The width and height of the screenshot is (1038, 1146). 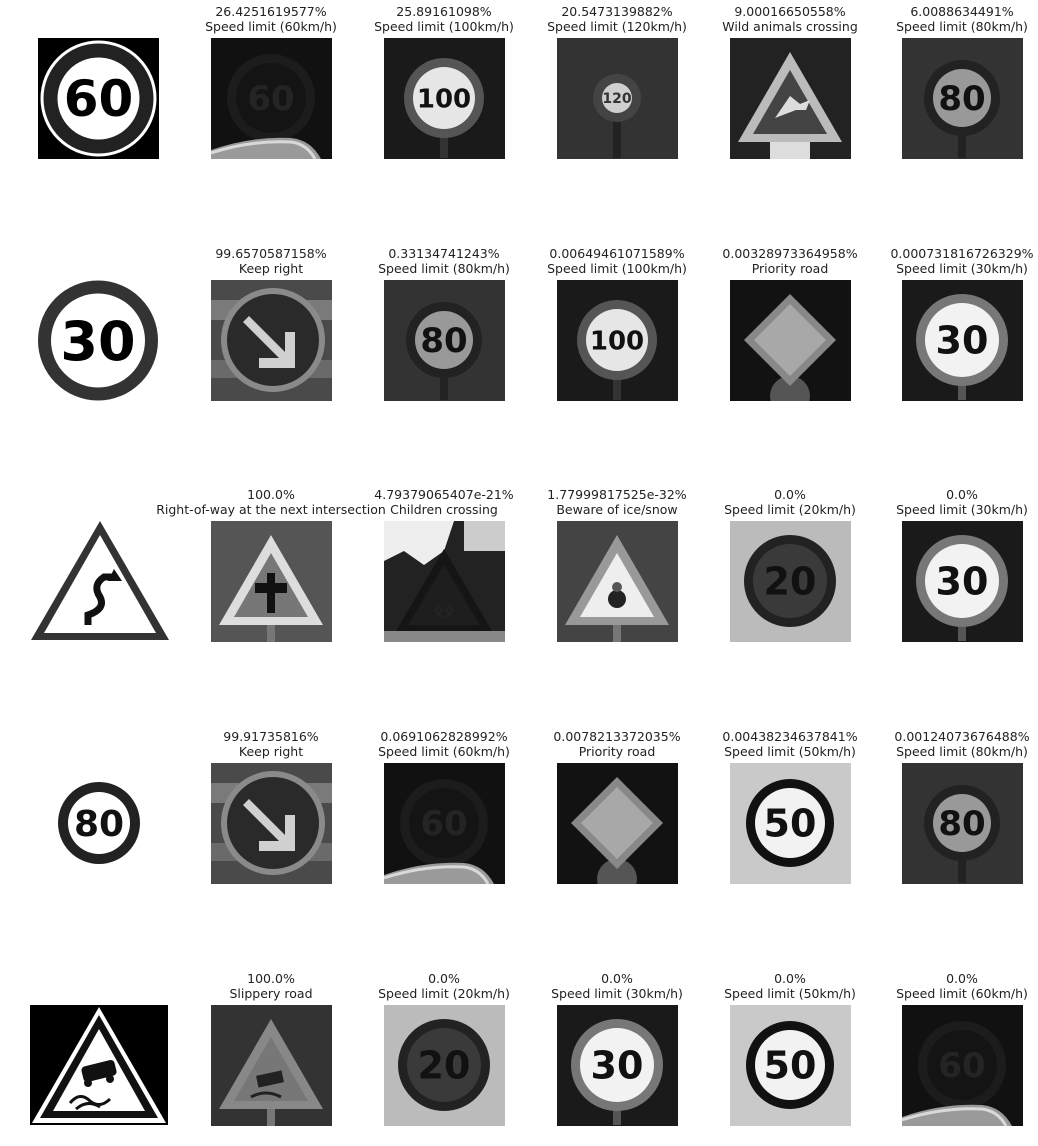 I want to click on prediction-caption: 0.0% Speed limit (50km/h), so click(x=790, y=986).